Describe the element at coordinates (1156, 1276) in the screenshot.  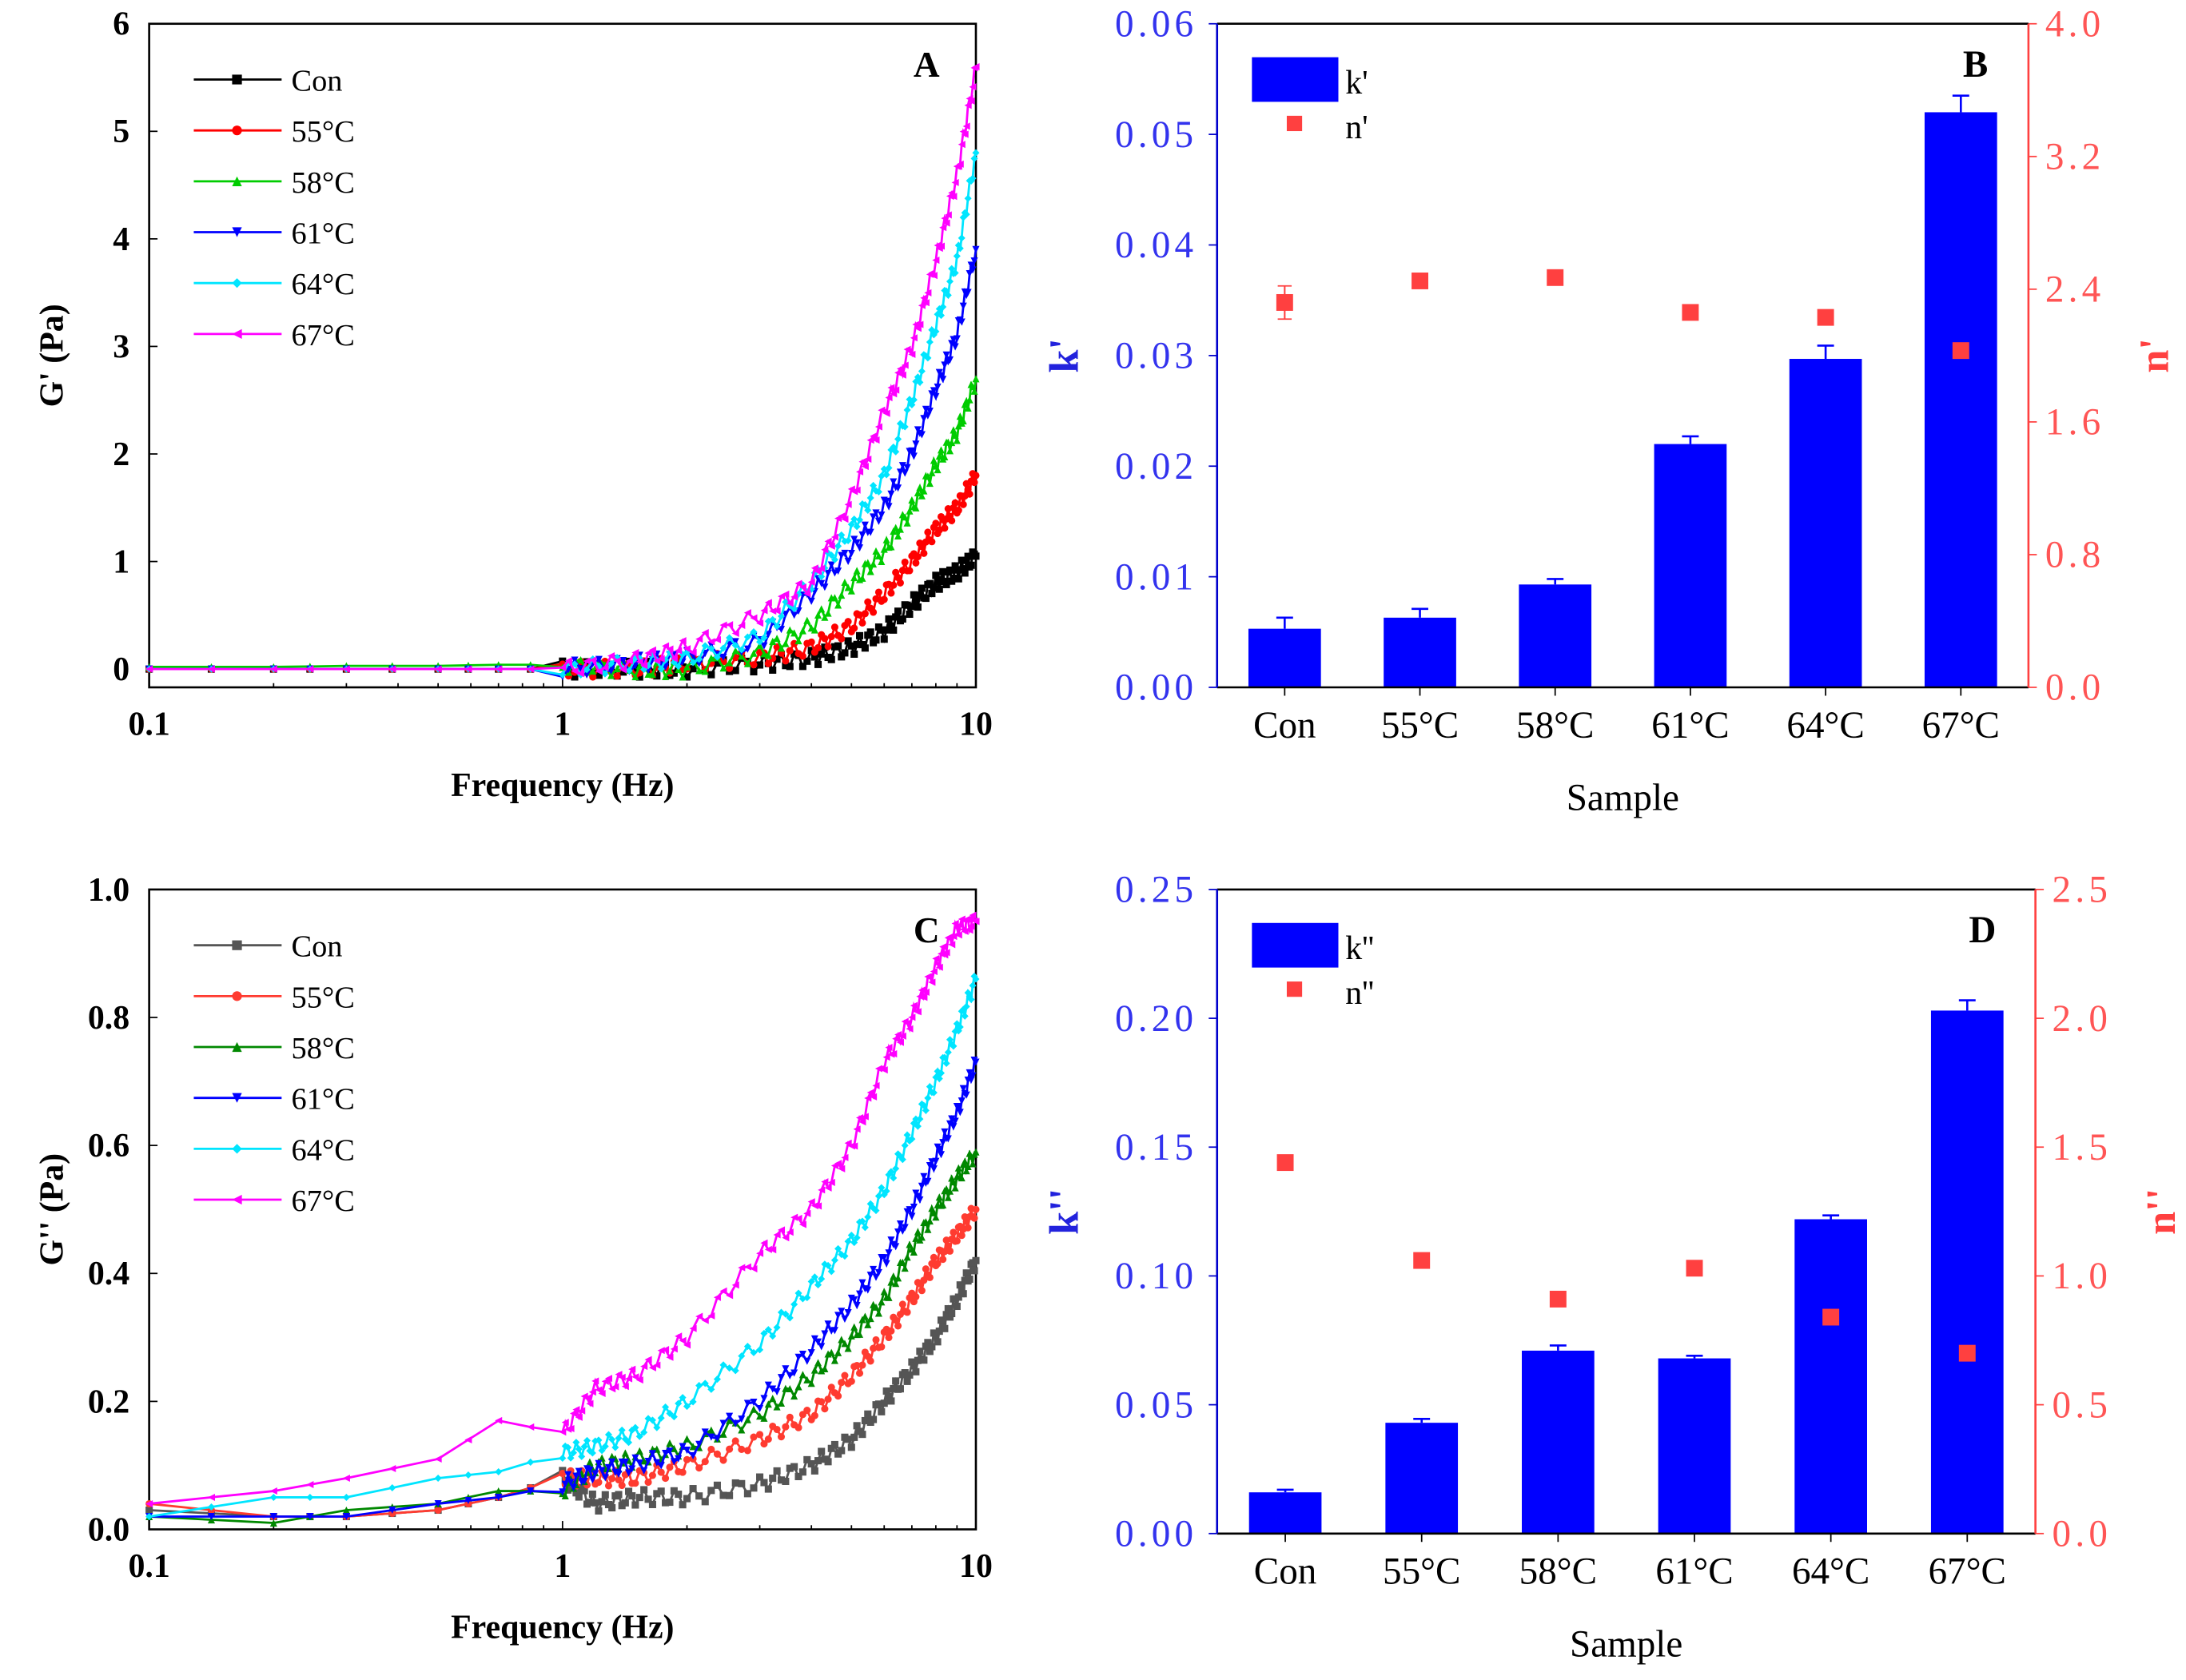
I see `y-tick-label: 0.10` at that location.